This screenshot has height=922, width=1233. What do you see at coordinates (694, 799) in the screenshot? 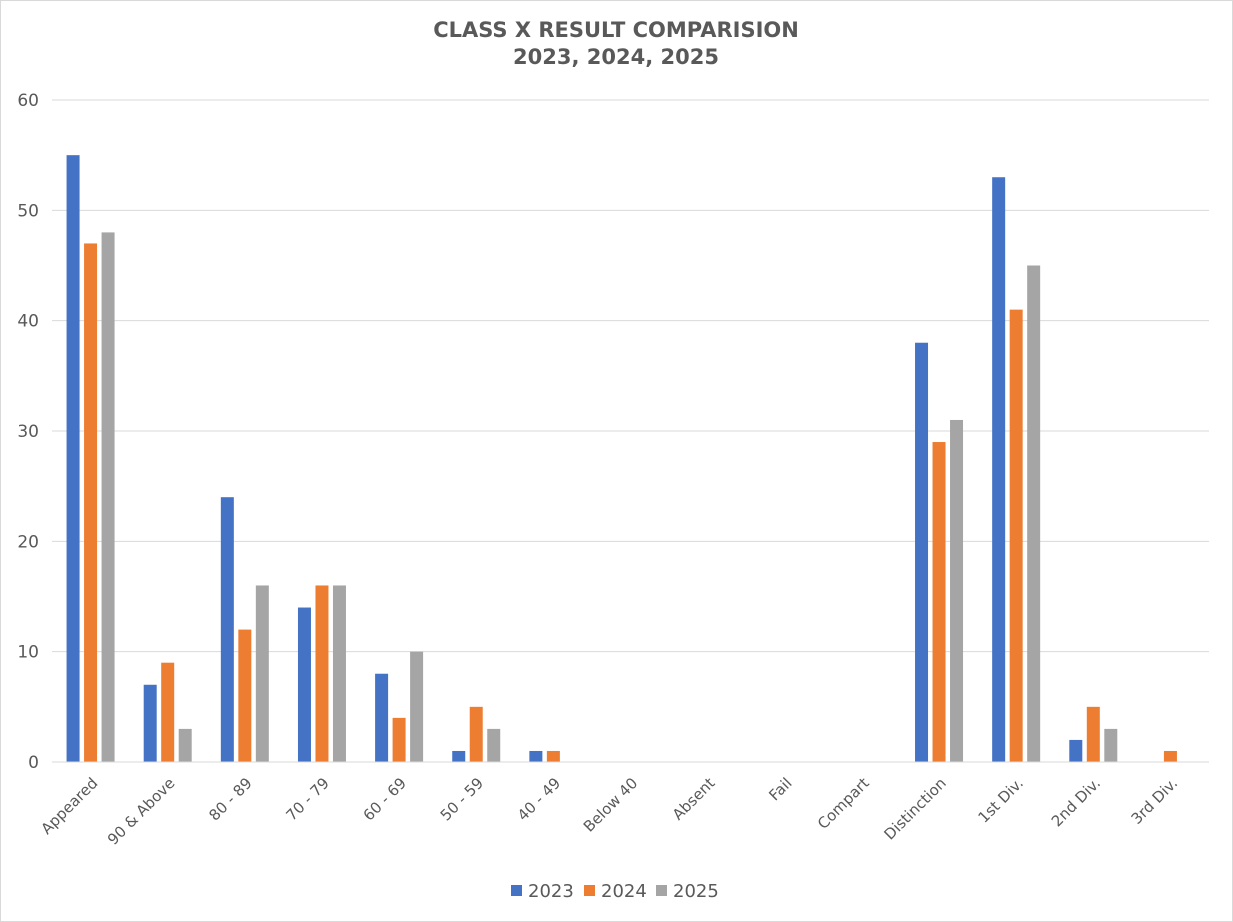
I see `x-tick-label: Absent` at bounding box center [694, 799].